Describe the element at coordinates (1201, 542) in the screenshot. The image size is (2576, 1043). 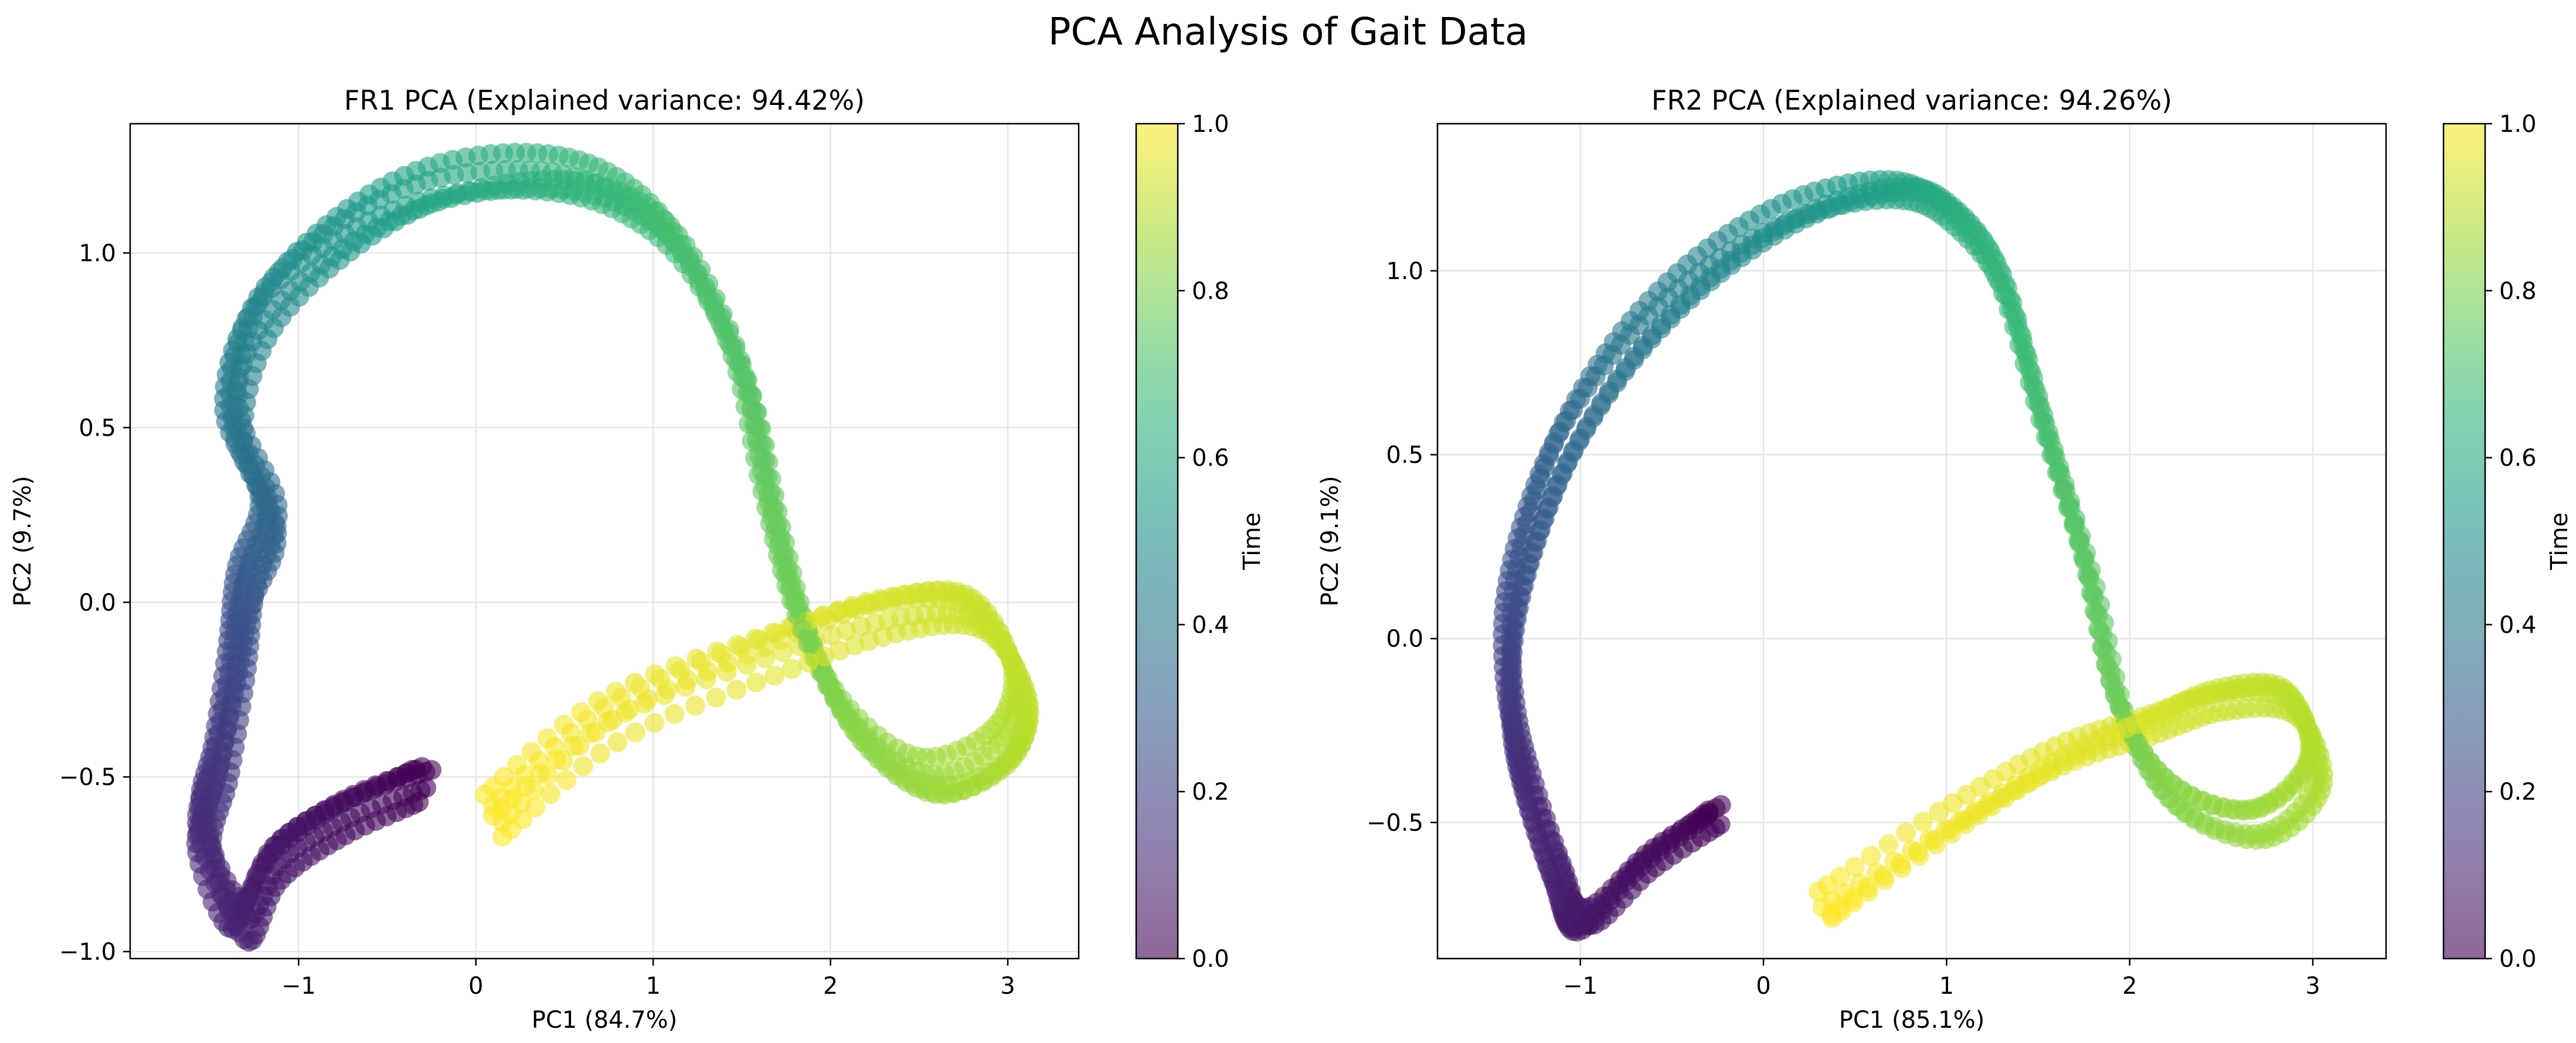
I see `colorbar: 0.0 0.2 0.4 0.6 0.8 1.0 Time` at that location.